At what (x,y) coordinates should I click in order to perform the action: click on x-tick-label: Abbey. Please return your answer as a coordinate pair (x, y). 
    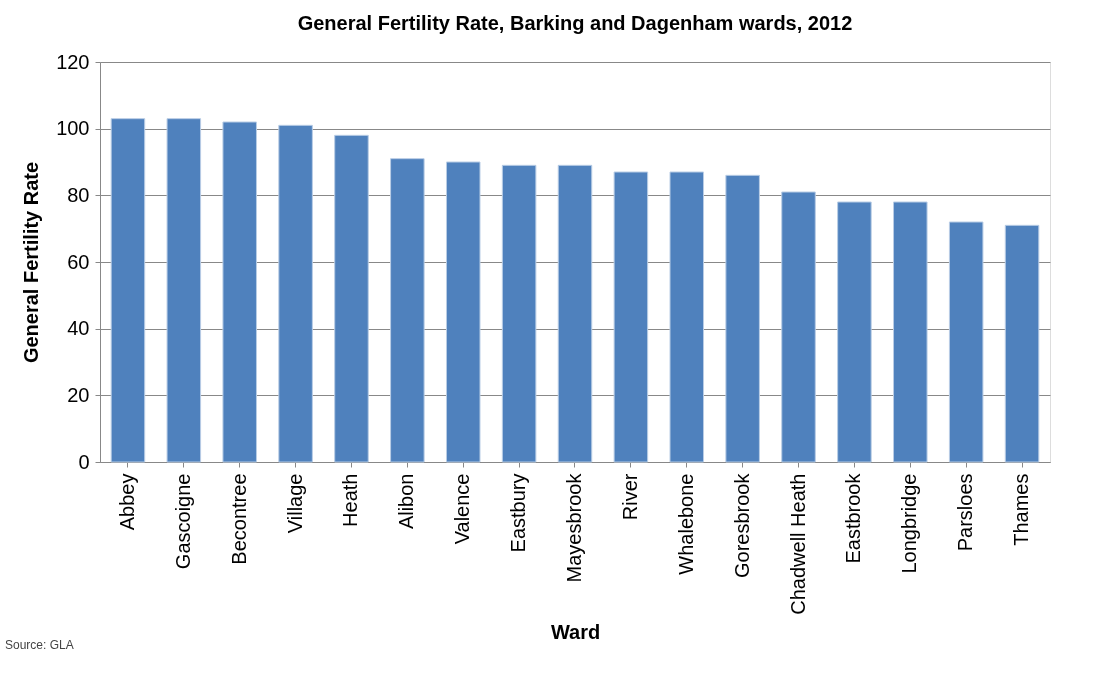
    Looking at the image, I should click on (126, 502).